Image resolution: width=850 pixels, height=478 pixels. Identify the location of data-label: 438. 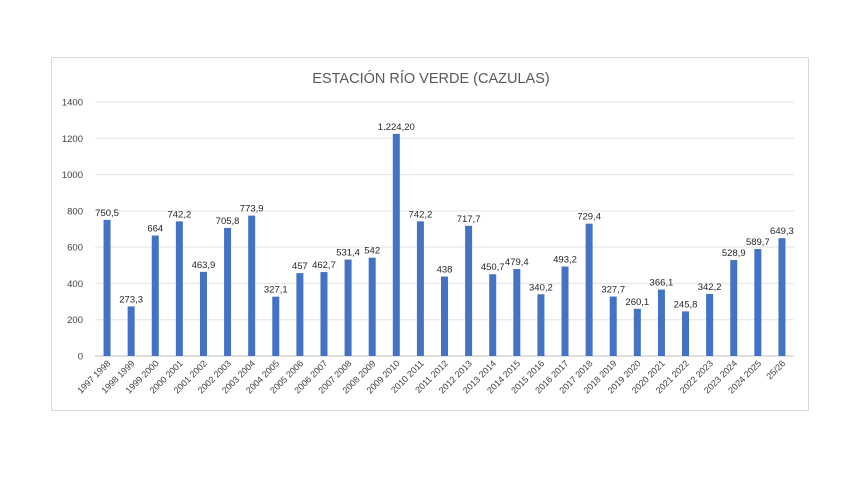
(445, 270).